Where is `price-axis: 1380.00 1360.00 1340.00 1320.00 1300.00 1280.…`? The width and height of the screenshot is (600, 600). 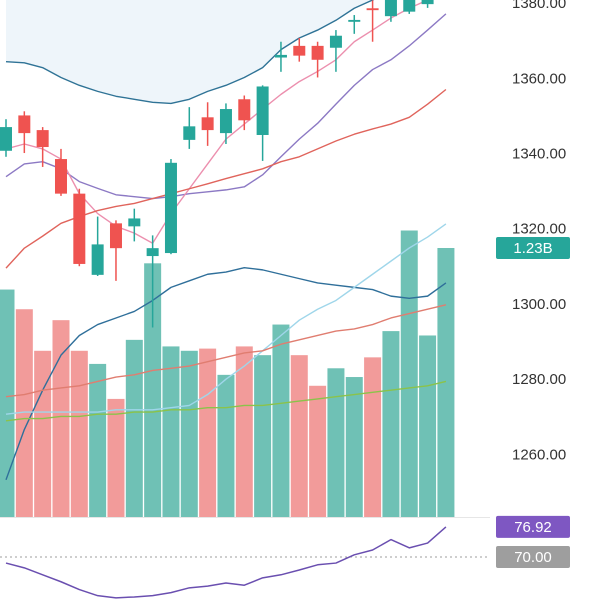 price-axis: 1380.00 1360.00 1340.00 1320.00 1300.00 1280.… is located at coordinates (533, 284).